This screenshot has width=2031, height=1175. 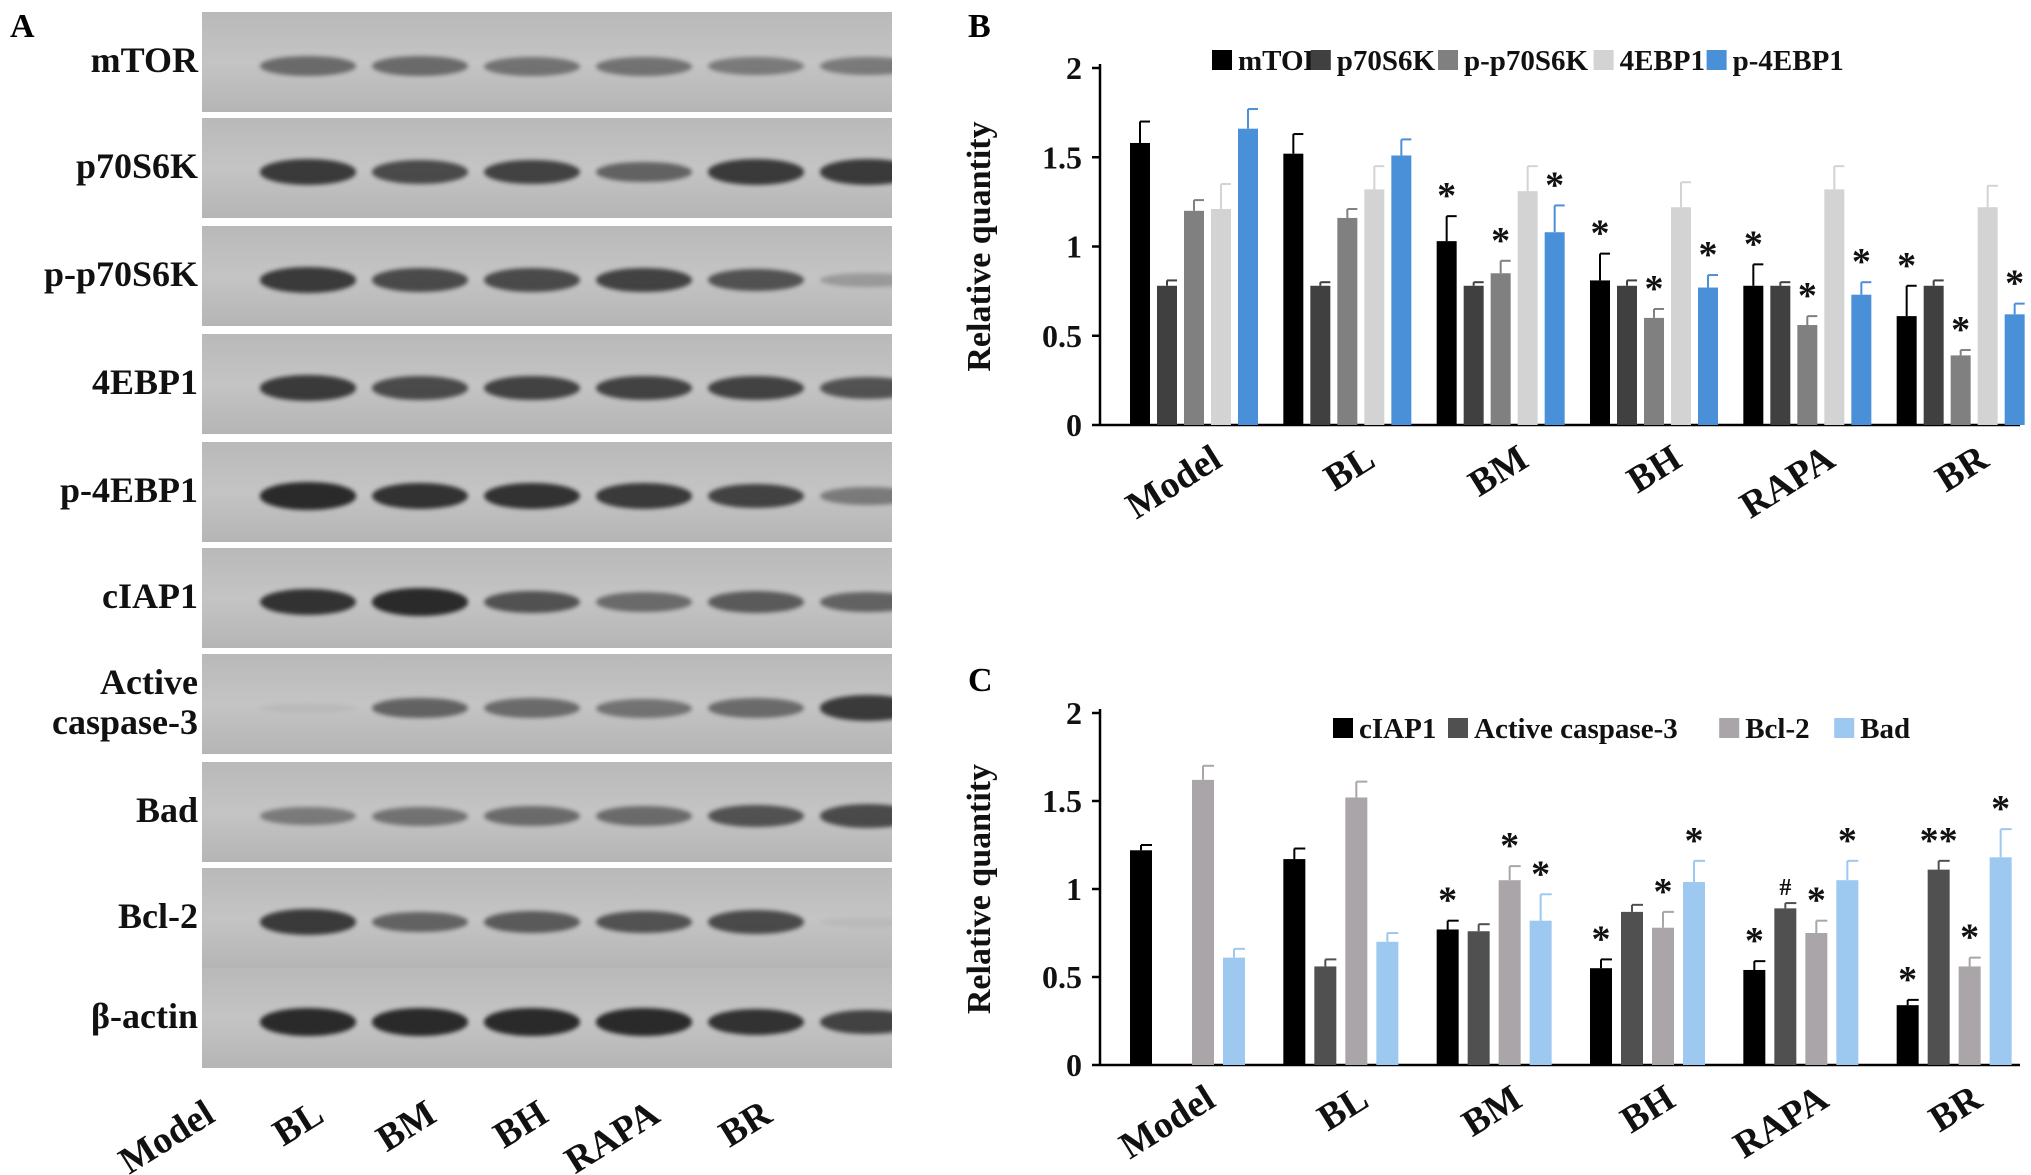 I want to click on blot-strip-4ebp1, so click(x=547, y=384).